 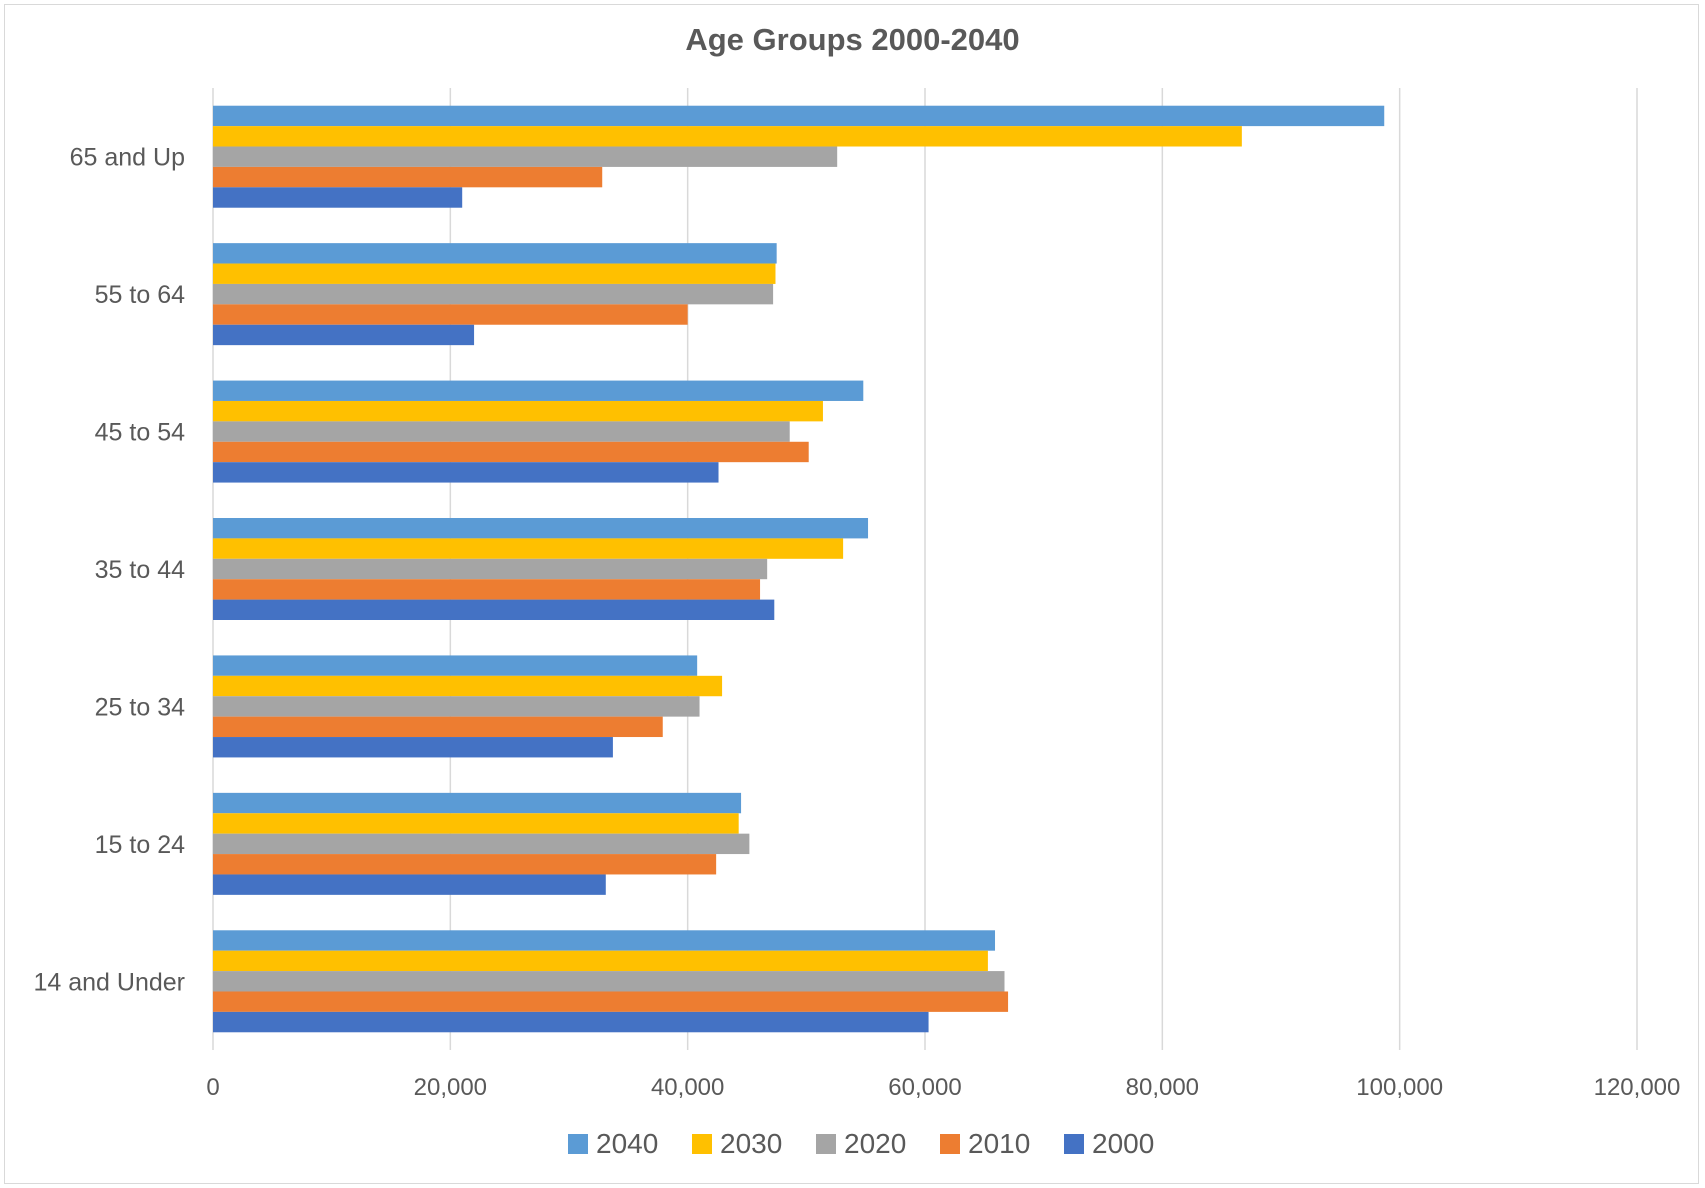 I want to click on category-label: 25 to 34, so click(x=140, y=707).